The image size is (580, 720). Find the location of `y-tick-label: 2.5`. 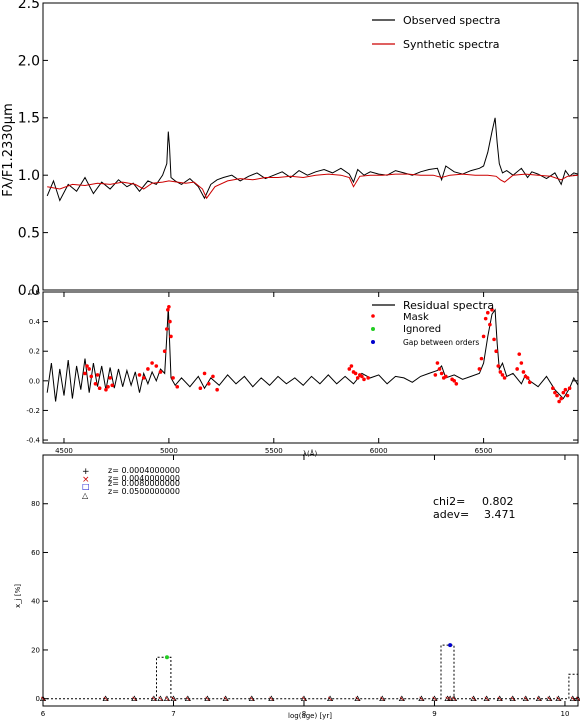

y-tick-label: 2.5 is located at coordinates (29, 6).